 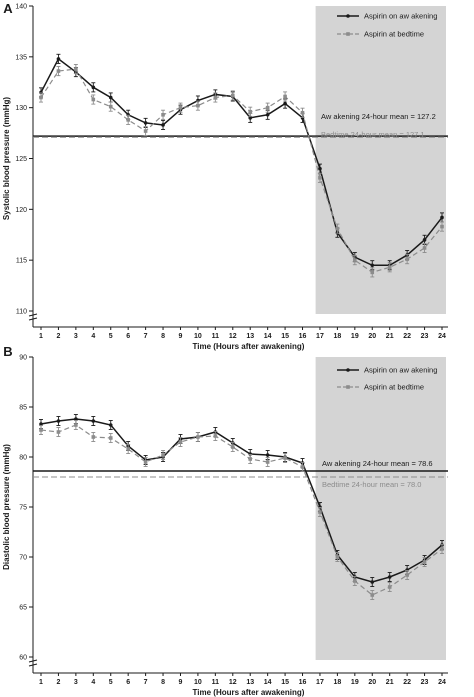 What do you see at coordinates (355, 682) in the screenshot?
I see `x-tick-label: 19` at bounding box center [355, 682].